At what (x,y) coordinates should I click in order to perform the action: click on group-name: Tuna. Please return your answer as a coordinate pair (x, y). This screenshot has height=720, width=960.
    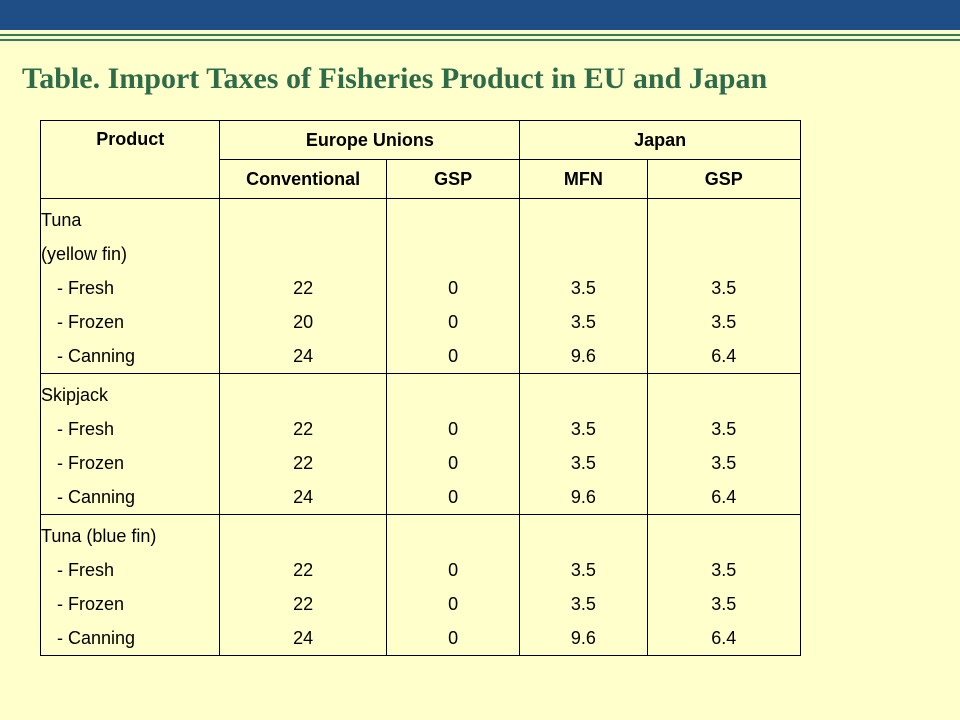
    Looking at the image, I should click on (61, 220).